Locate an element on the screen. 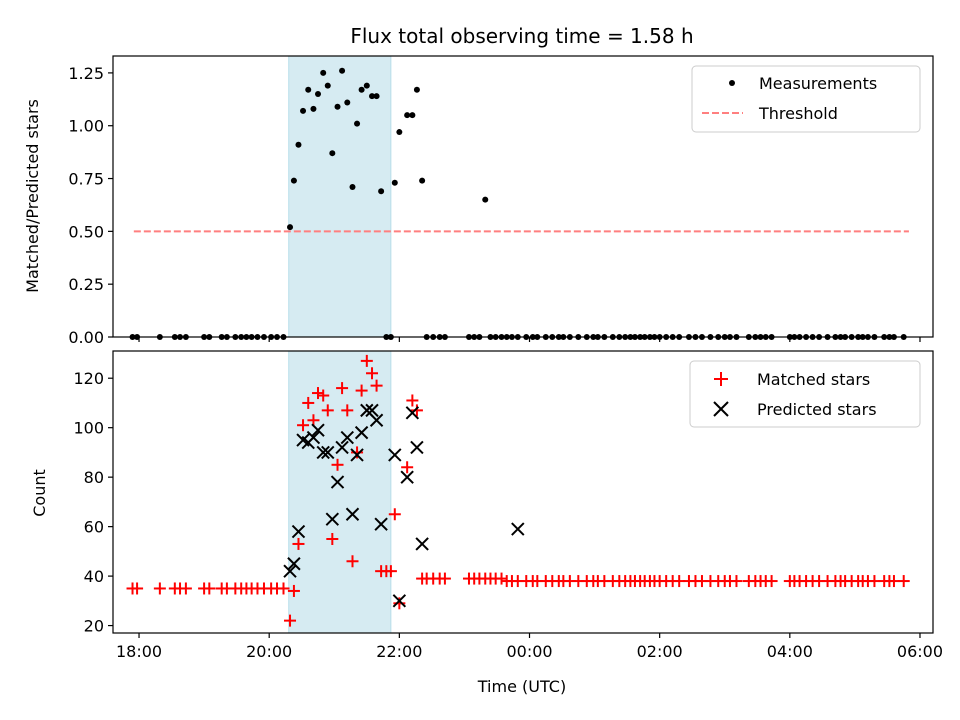  bottom-x-ticks: 18:00 20:00 22:00 00:00 02:00 04:00 06:00 is located at coordinates (529, 647).